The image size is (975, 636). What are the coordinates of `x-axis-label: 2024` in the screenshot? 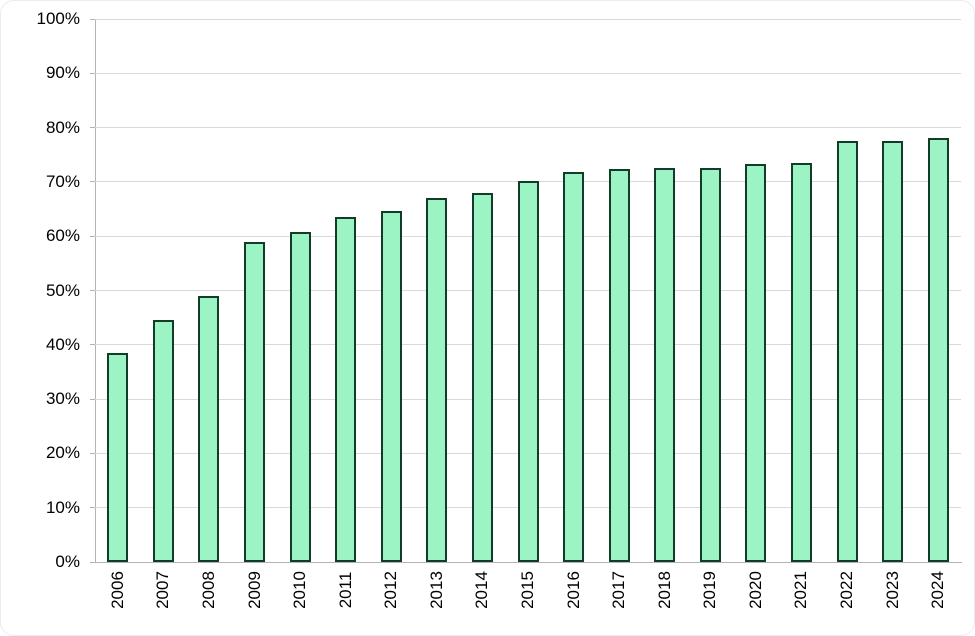 It's located at (938, 590).